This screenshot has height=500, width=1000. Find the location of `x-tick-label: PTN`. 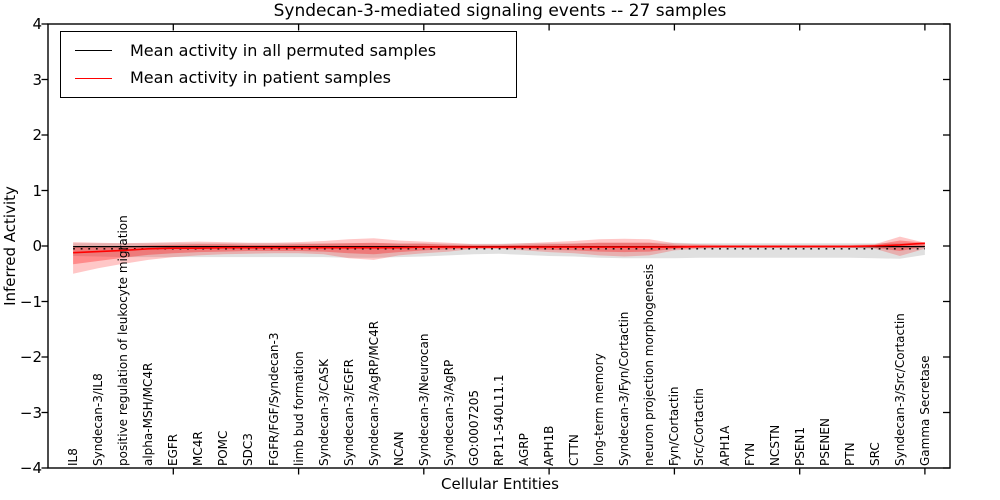

x-tick-label: PTN is located at coordinates (849, 454).